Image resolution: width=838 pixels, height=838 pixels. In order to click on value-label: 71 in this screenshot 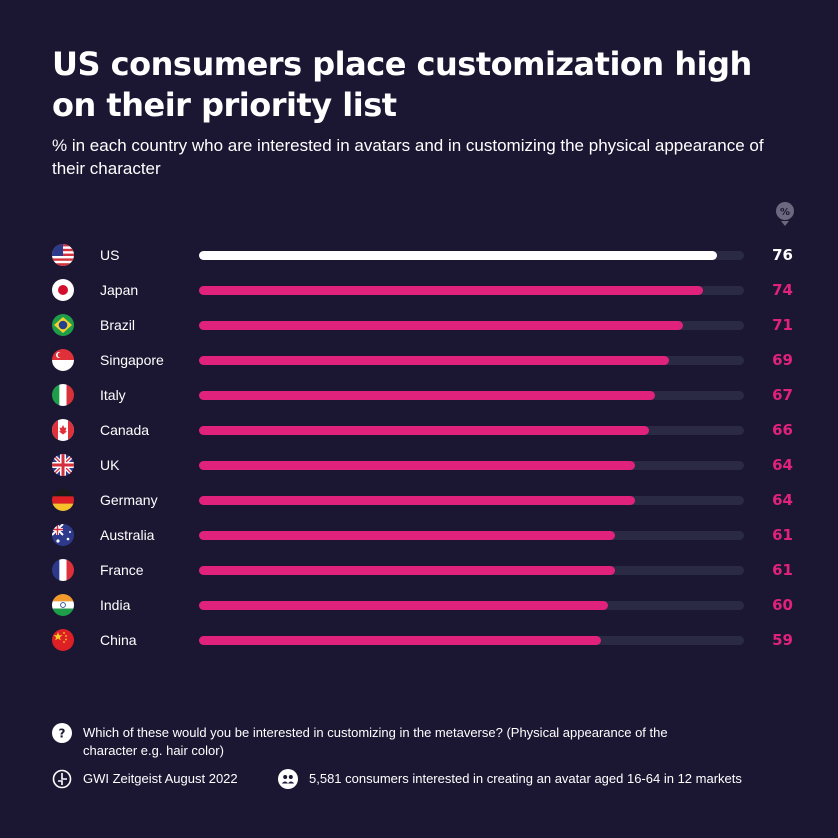, I will do `click(782, 324)`.